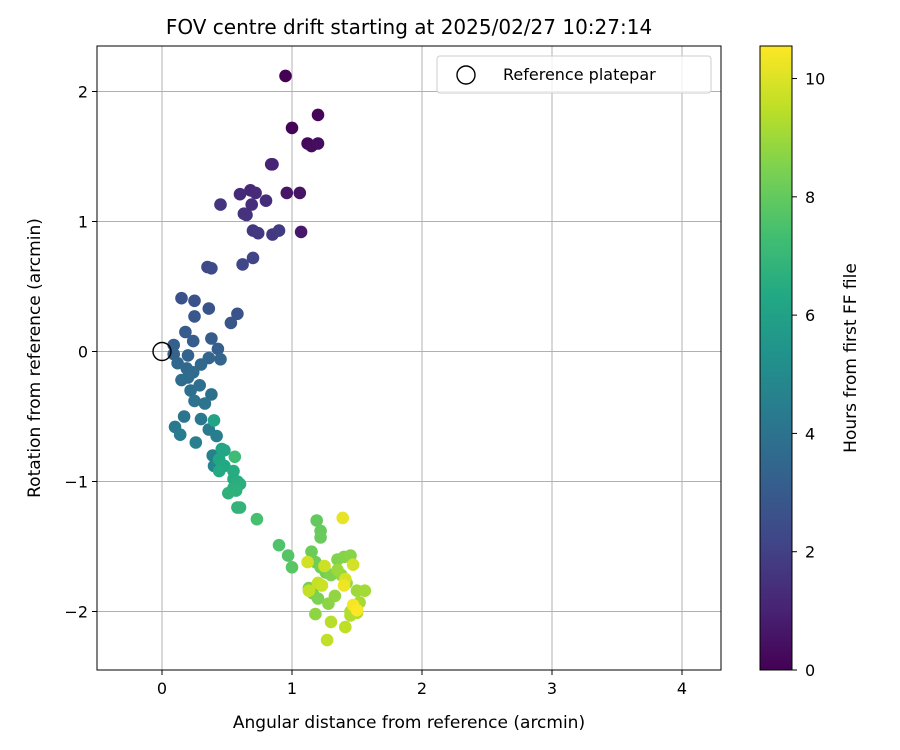 The height and width of the screenshot is (750, 900). What do you see at coordinates (851, 358) in the screenshot?
I see `colorbar-label: Hours from first FF file` at bounding box center [851, 358].